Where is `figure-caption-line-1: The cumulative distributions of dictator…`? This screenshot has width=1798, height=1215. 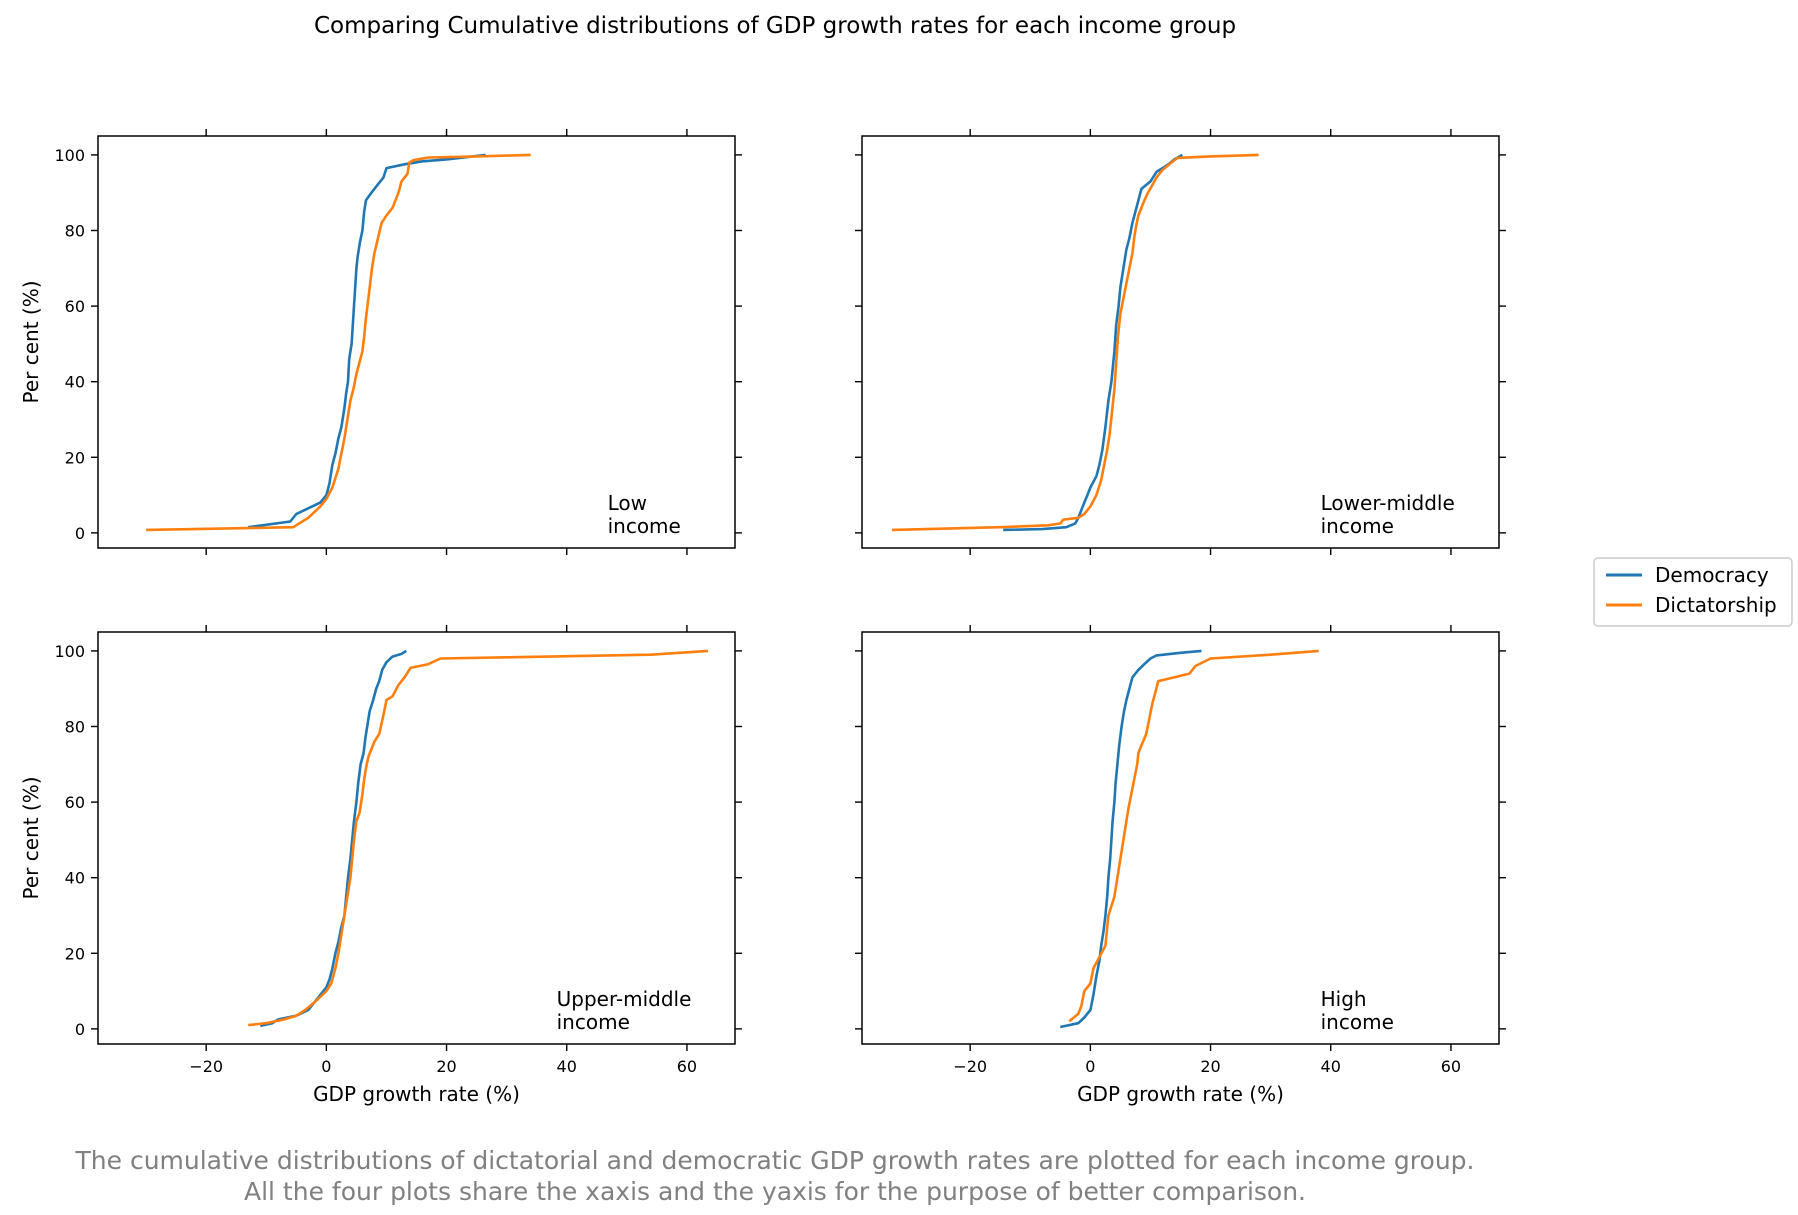 figure-caption-line-1: The cumulative distributions of dictator… is located at coordinates (775, 1160).